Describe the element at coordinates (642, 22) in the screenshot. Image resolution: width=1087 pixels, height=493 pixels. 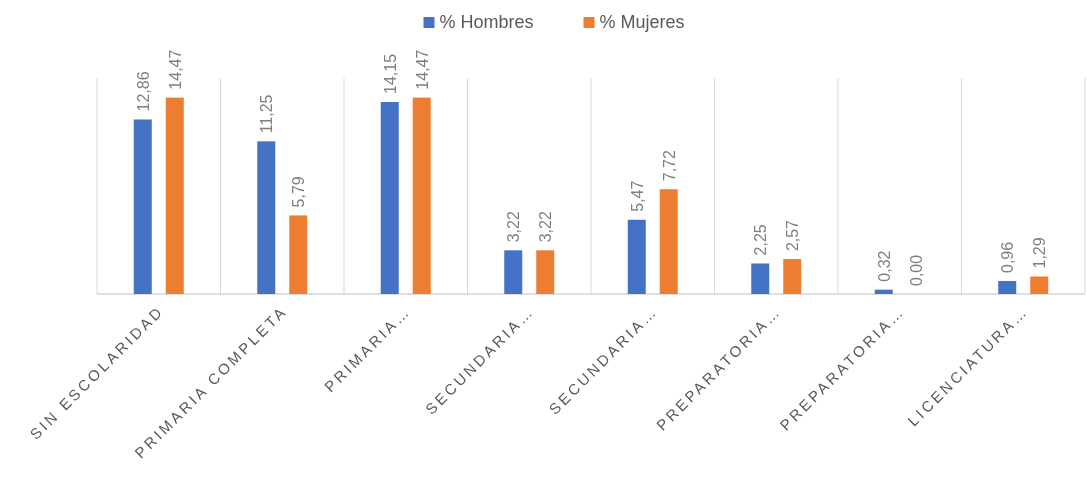
I see `legend-label: % Mujeres` at that location.